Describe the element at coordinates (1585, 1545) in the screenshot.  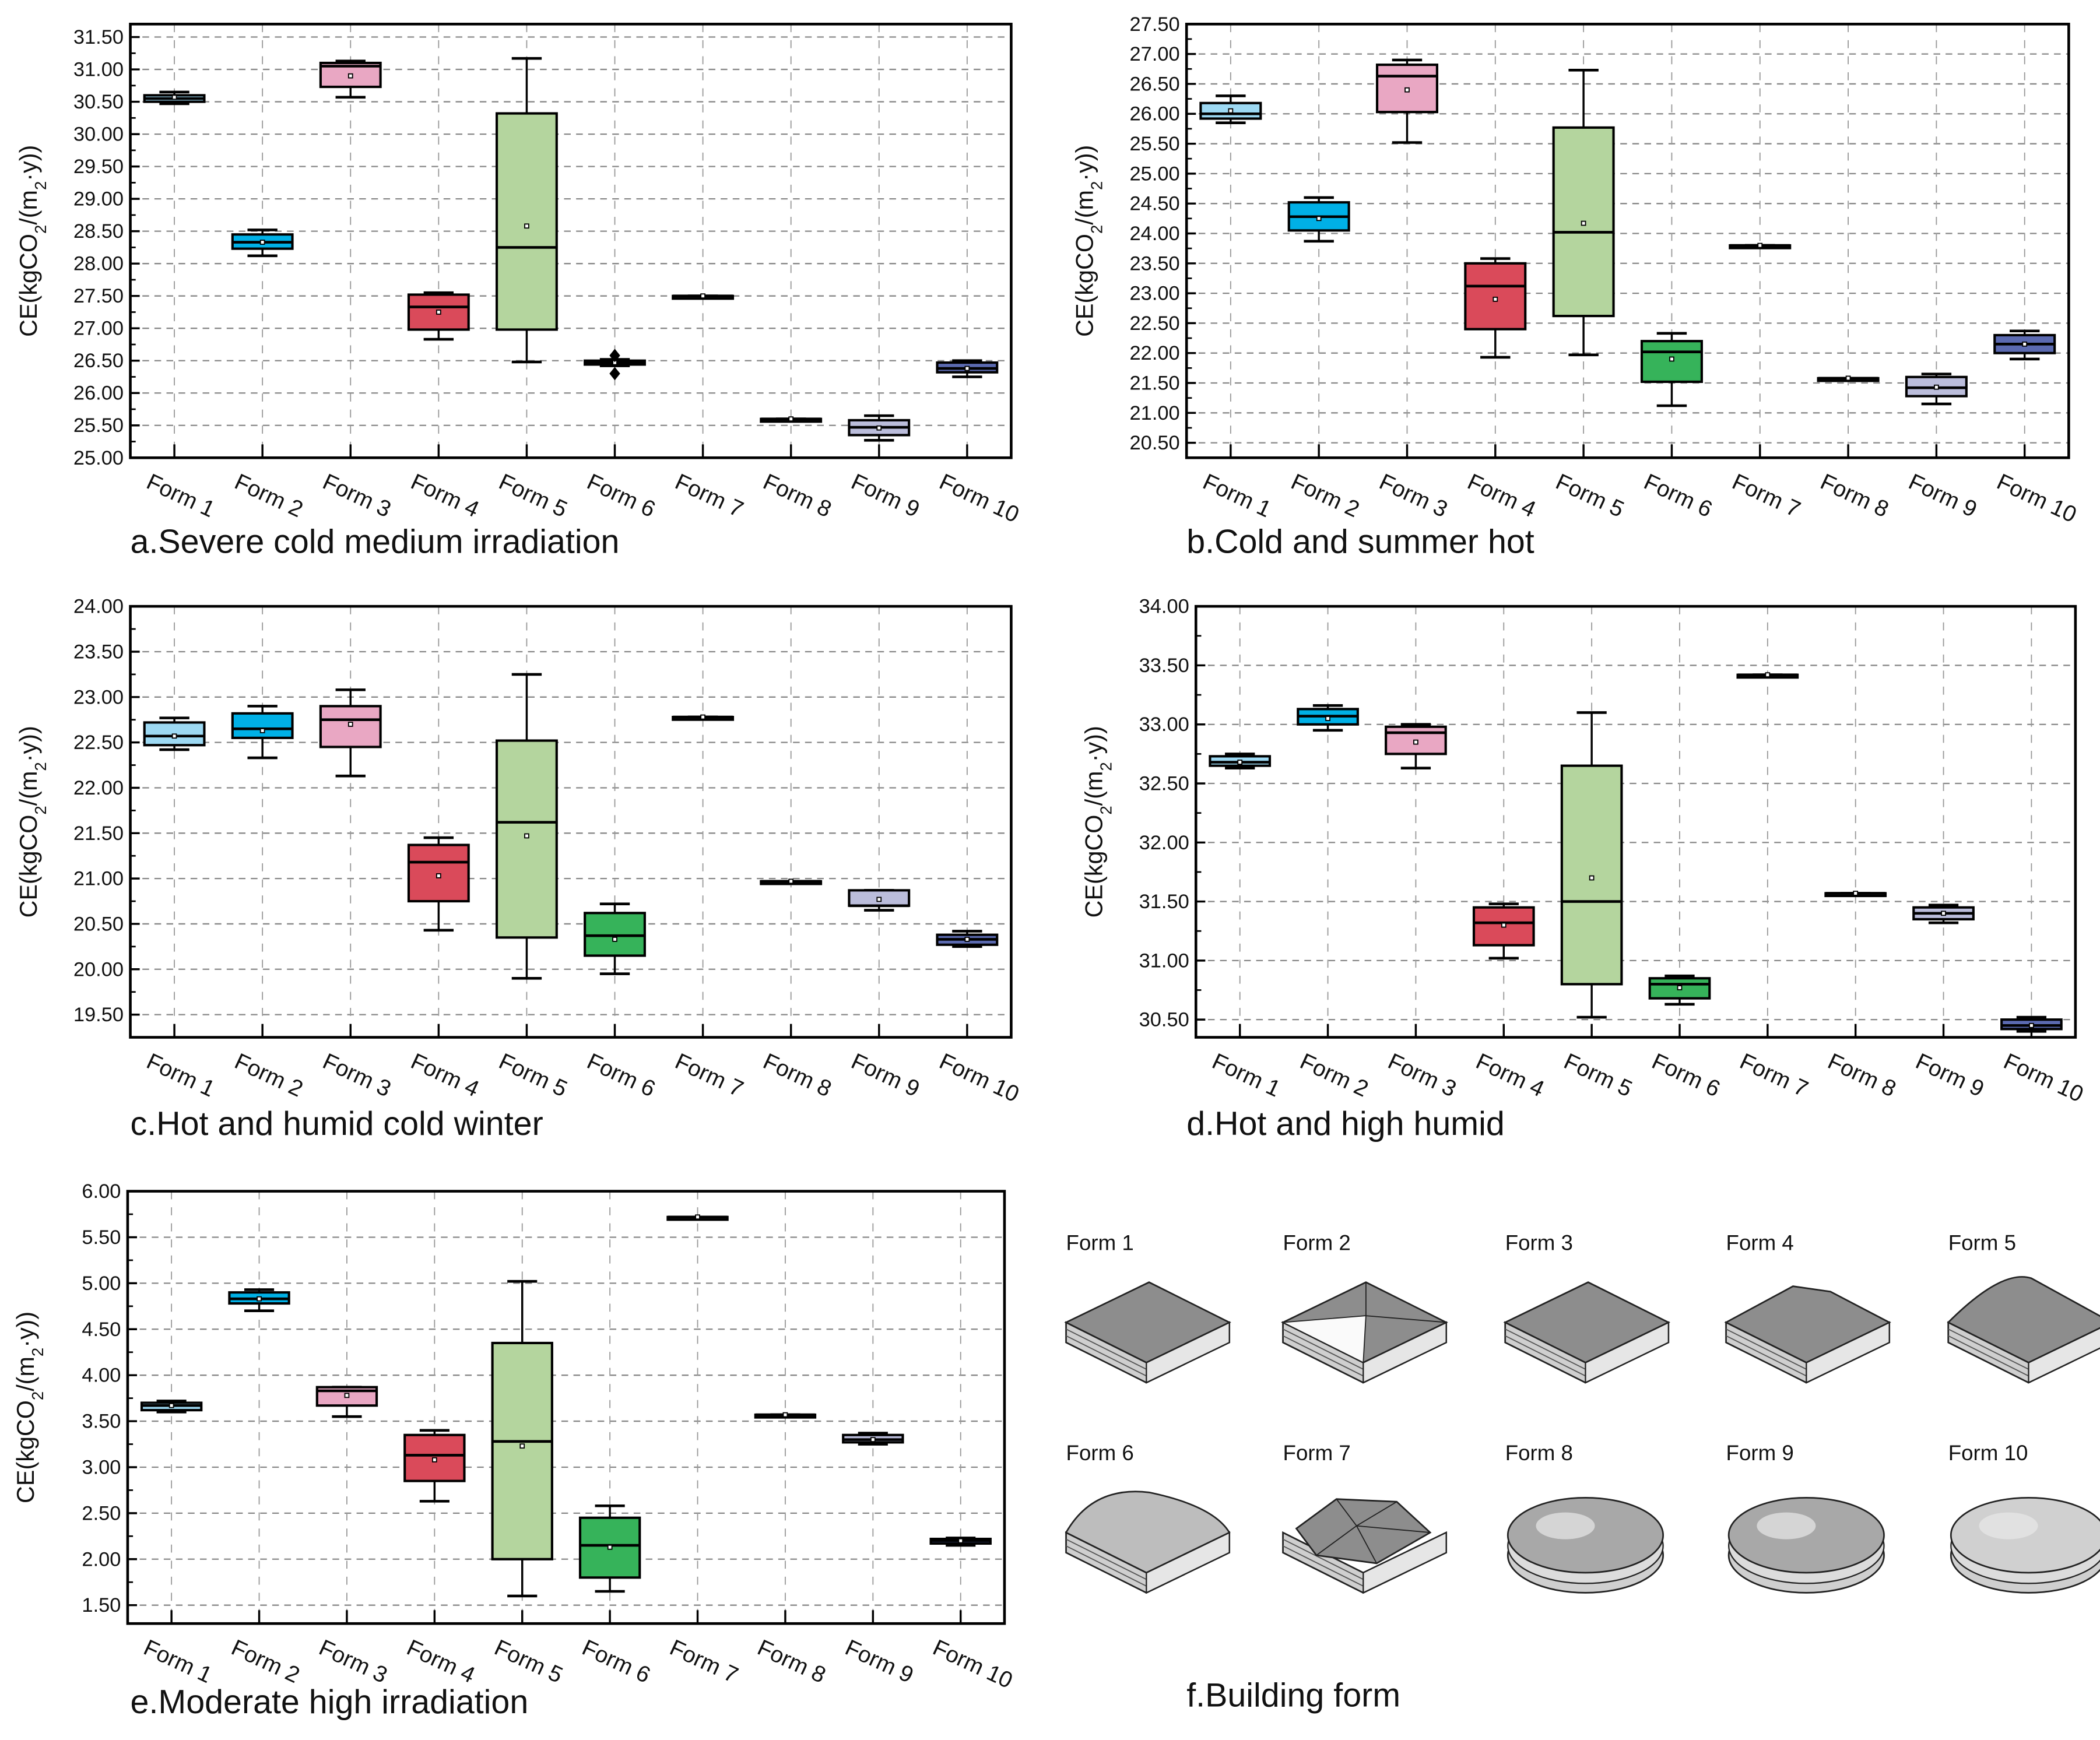
I see `building-form-8-icon` at that location.